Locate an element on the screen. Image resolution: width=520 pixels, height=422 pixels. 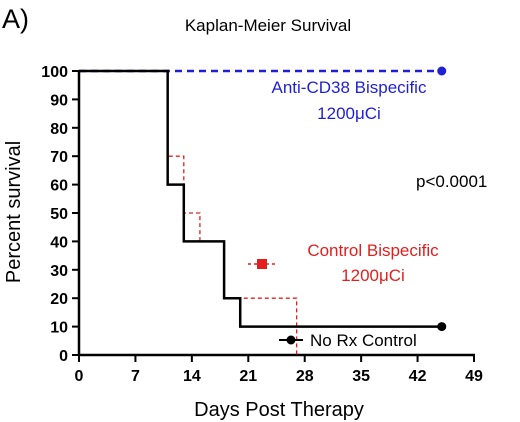
anti-cd38-label-line1: Anti-CD38 Bispecific is located at coordinates (349, 87).